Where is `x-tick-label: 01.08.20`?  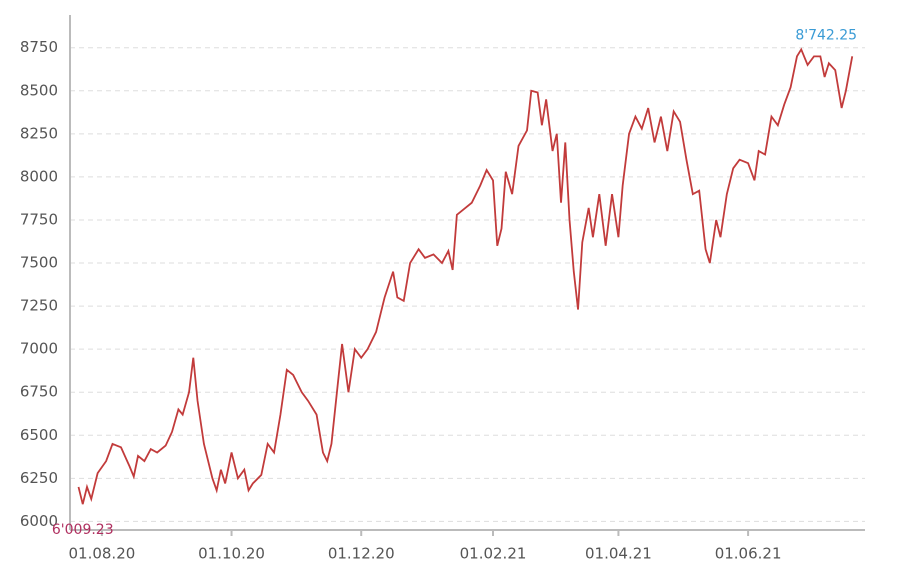 x-tick-label: 01.08.20 is located at coordinates (101, 554).